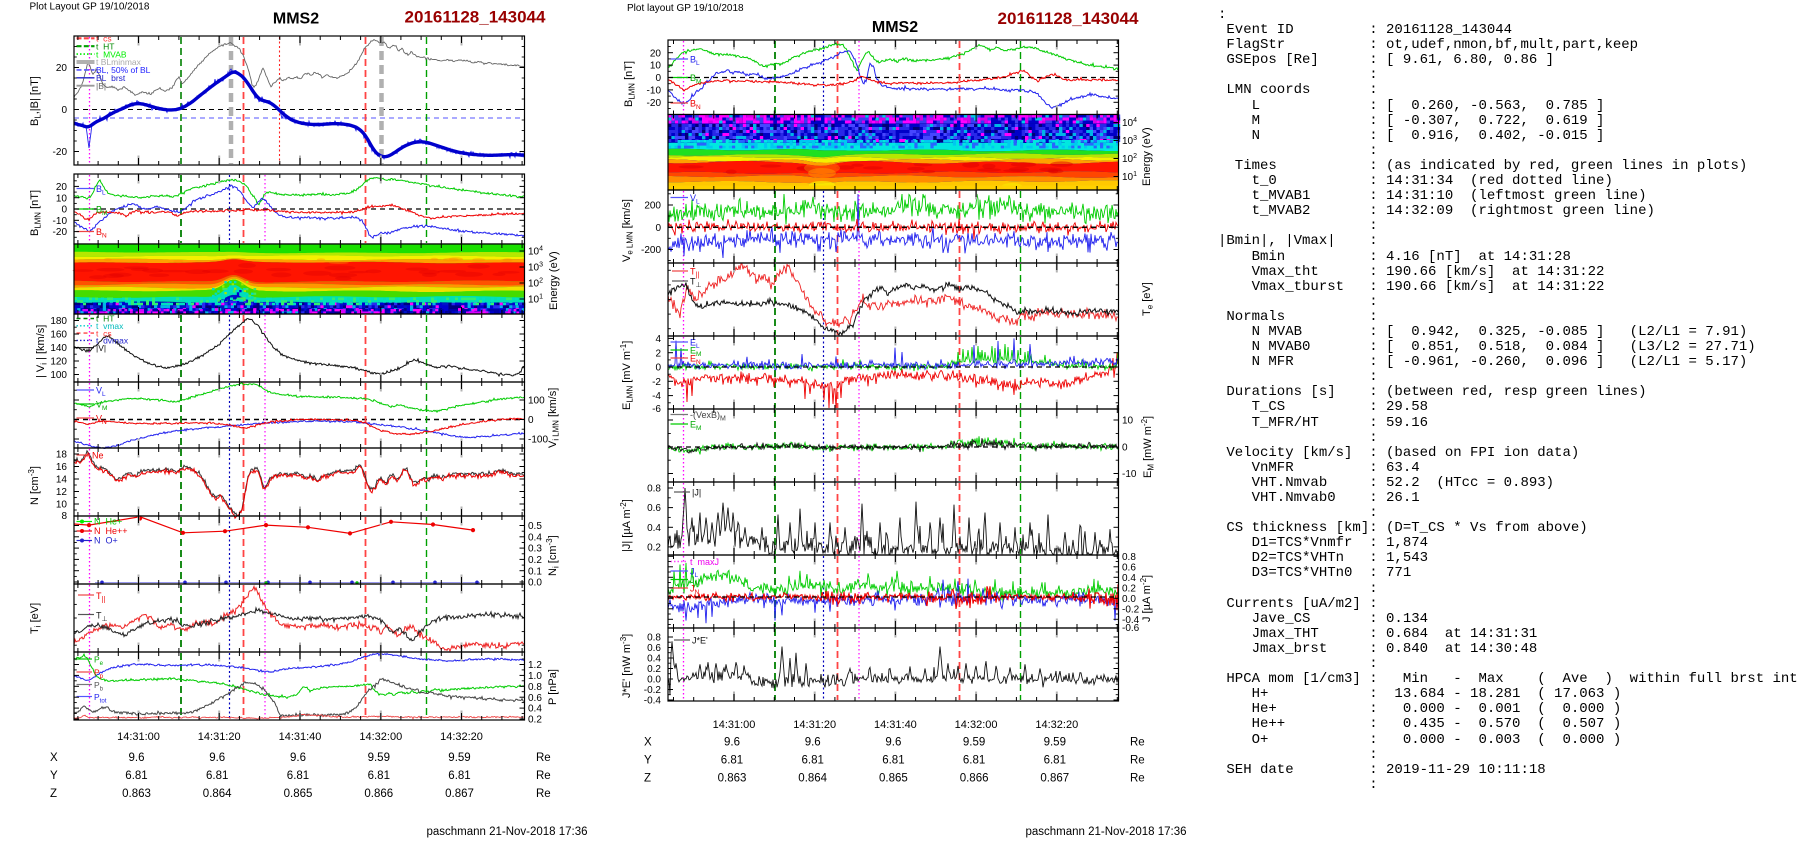 This screenshot has height=841, width=1804. What do you see at coordinates (535, 571) in the screenshot?
I see `svg-text: 0.1` at bounding box center [535, 571].